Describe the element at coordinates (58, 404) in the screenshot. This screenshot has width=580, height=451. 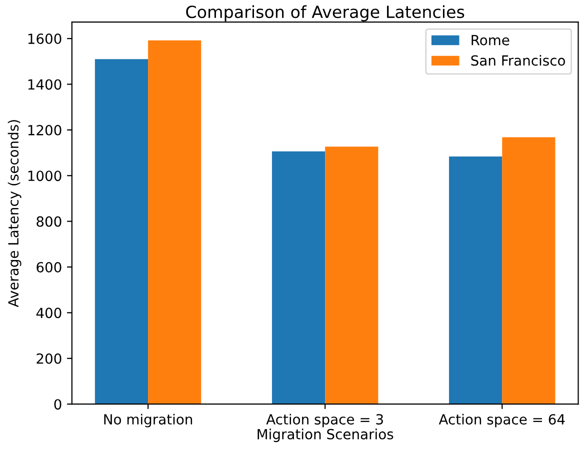
I see `y-tick-label: 0` at that location.